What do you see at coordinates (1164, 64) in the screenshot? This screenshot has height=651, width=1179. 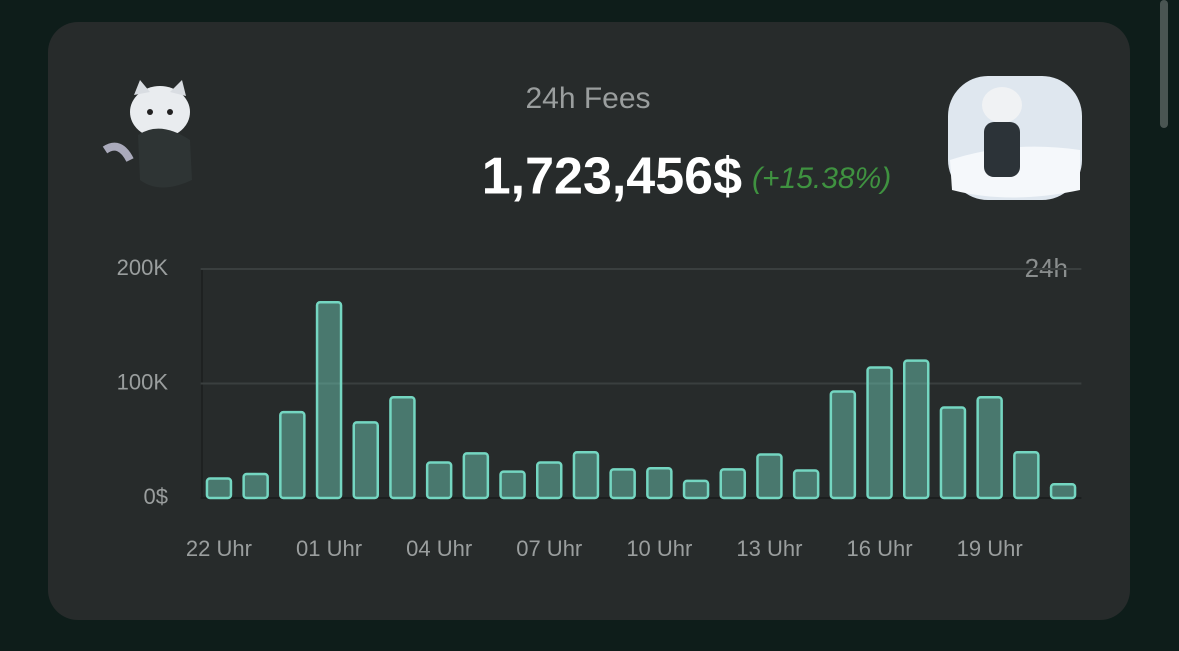 I see `scrollbar` at bounding box center [1164, 64].